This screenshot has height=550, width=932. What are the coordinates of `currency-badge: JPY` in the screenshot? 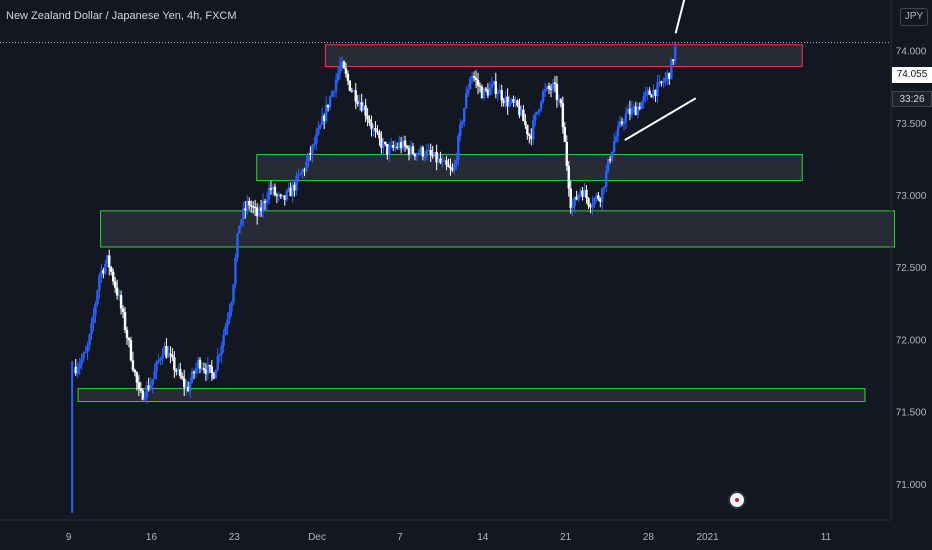 It's located at (914, 17).